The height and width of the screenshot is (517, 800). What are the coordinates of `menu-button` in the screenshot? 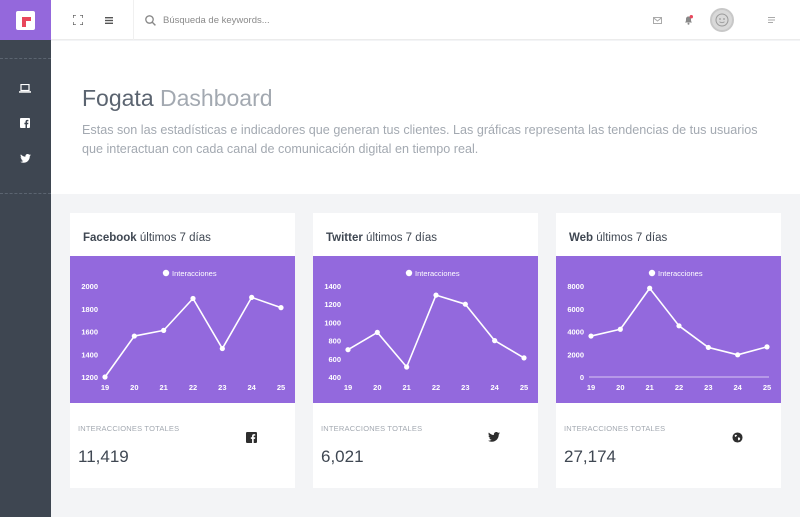 It's located at (109, 20).